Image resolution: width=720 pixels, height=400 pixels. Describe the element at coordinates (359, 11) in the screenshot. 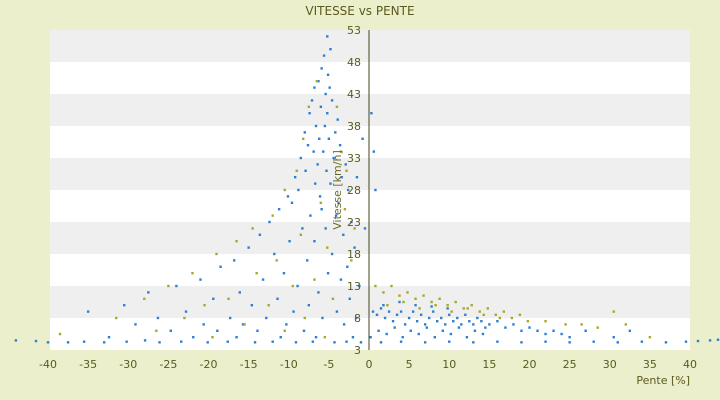

I see `chart-title: VITESSE vs PENTE` at that location.